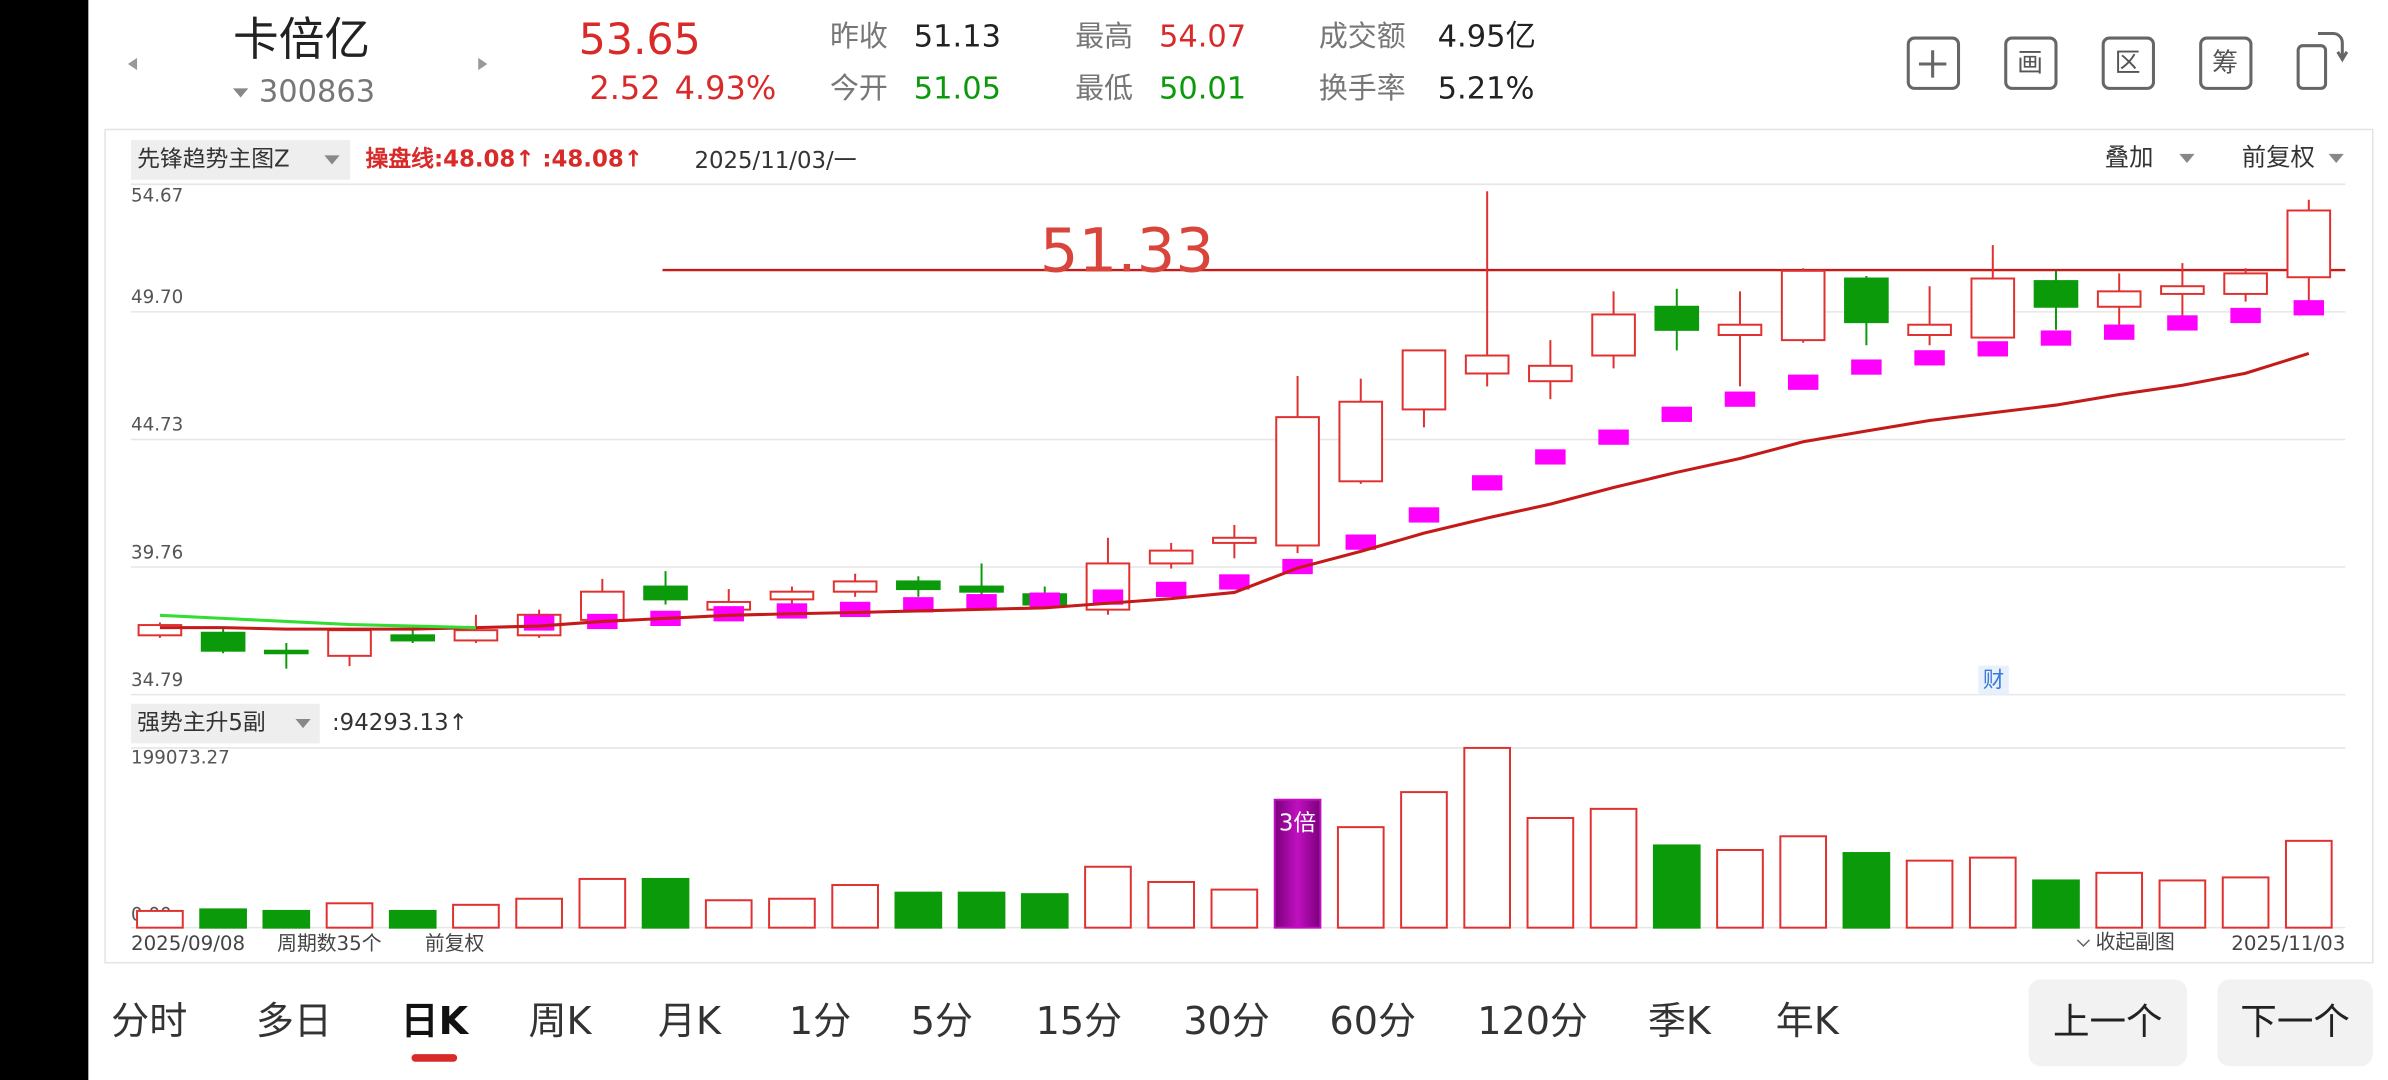  I want to click on stat-value: 54.07, so click(1202, 37).